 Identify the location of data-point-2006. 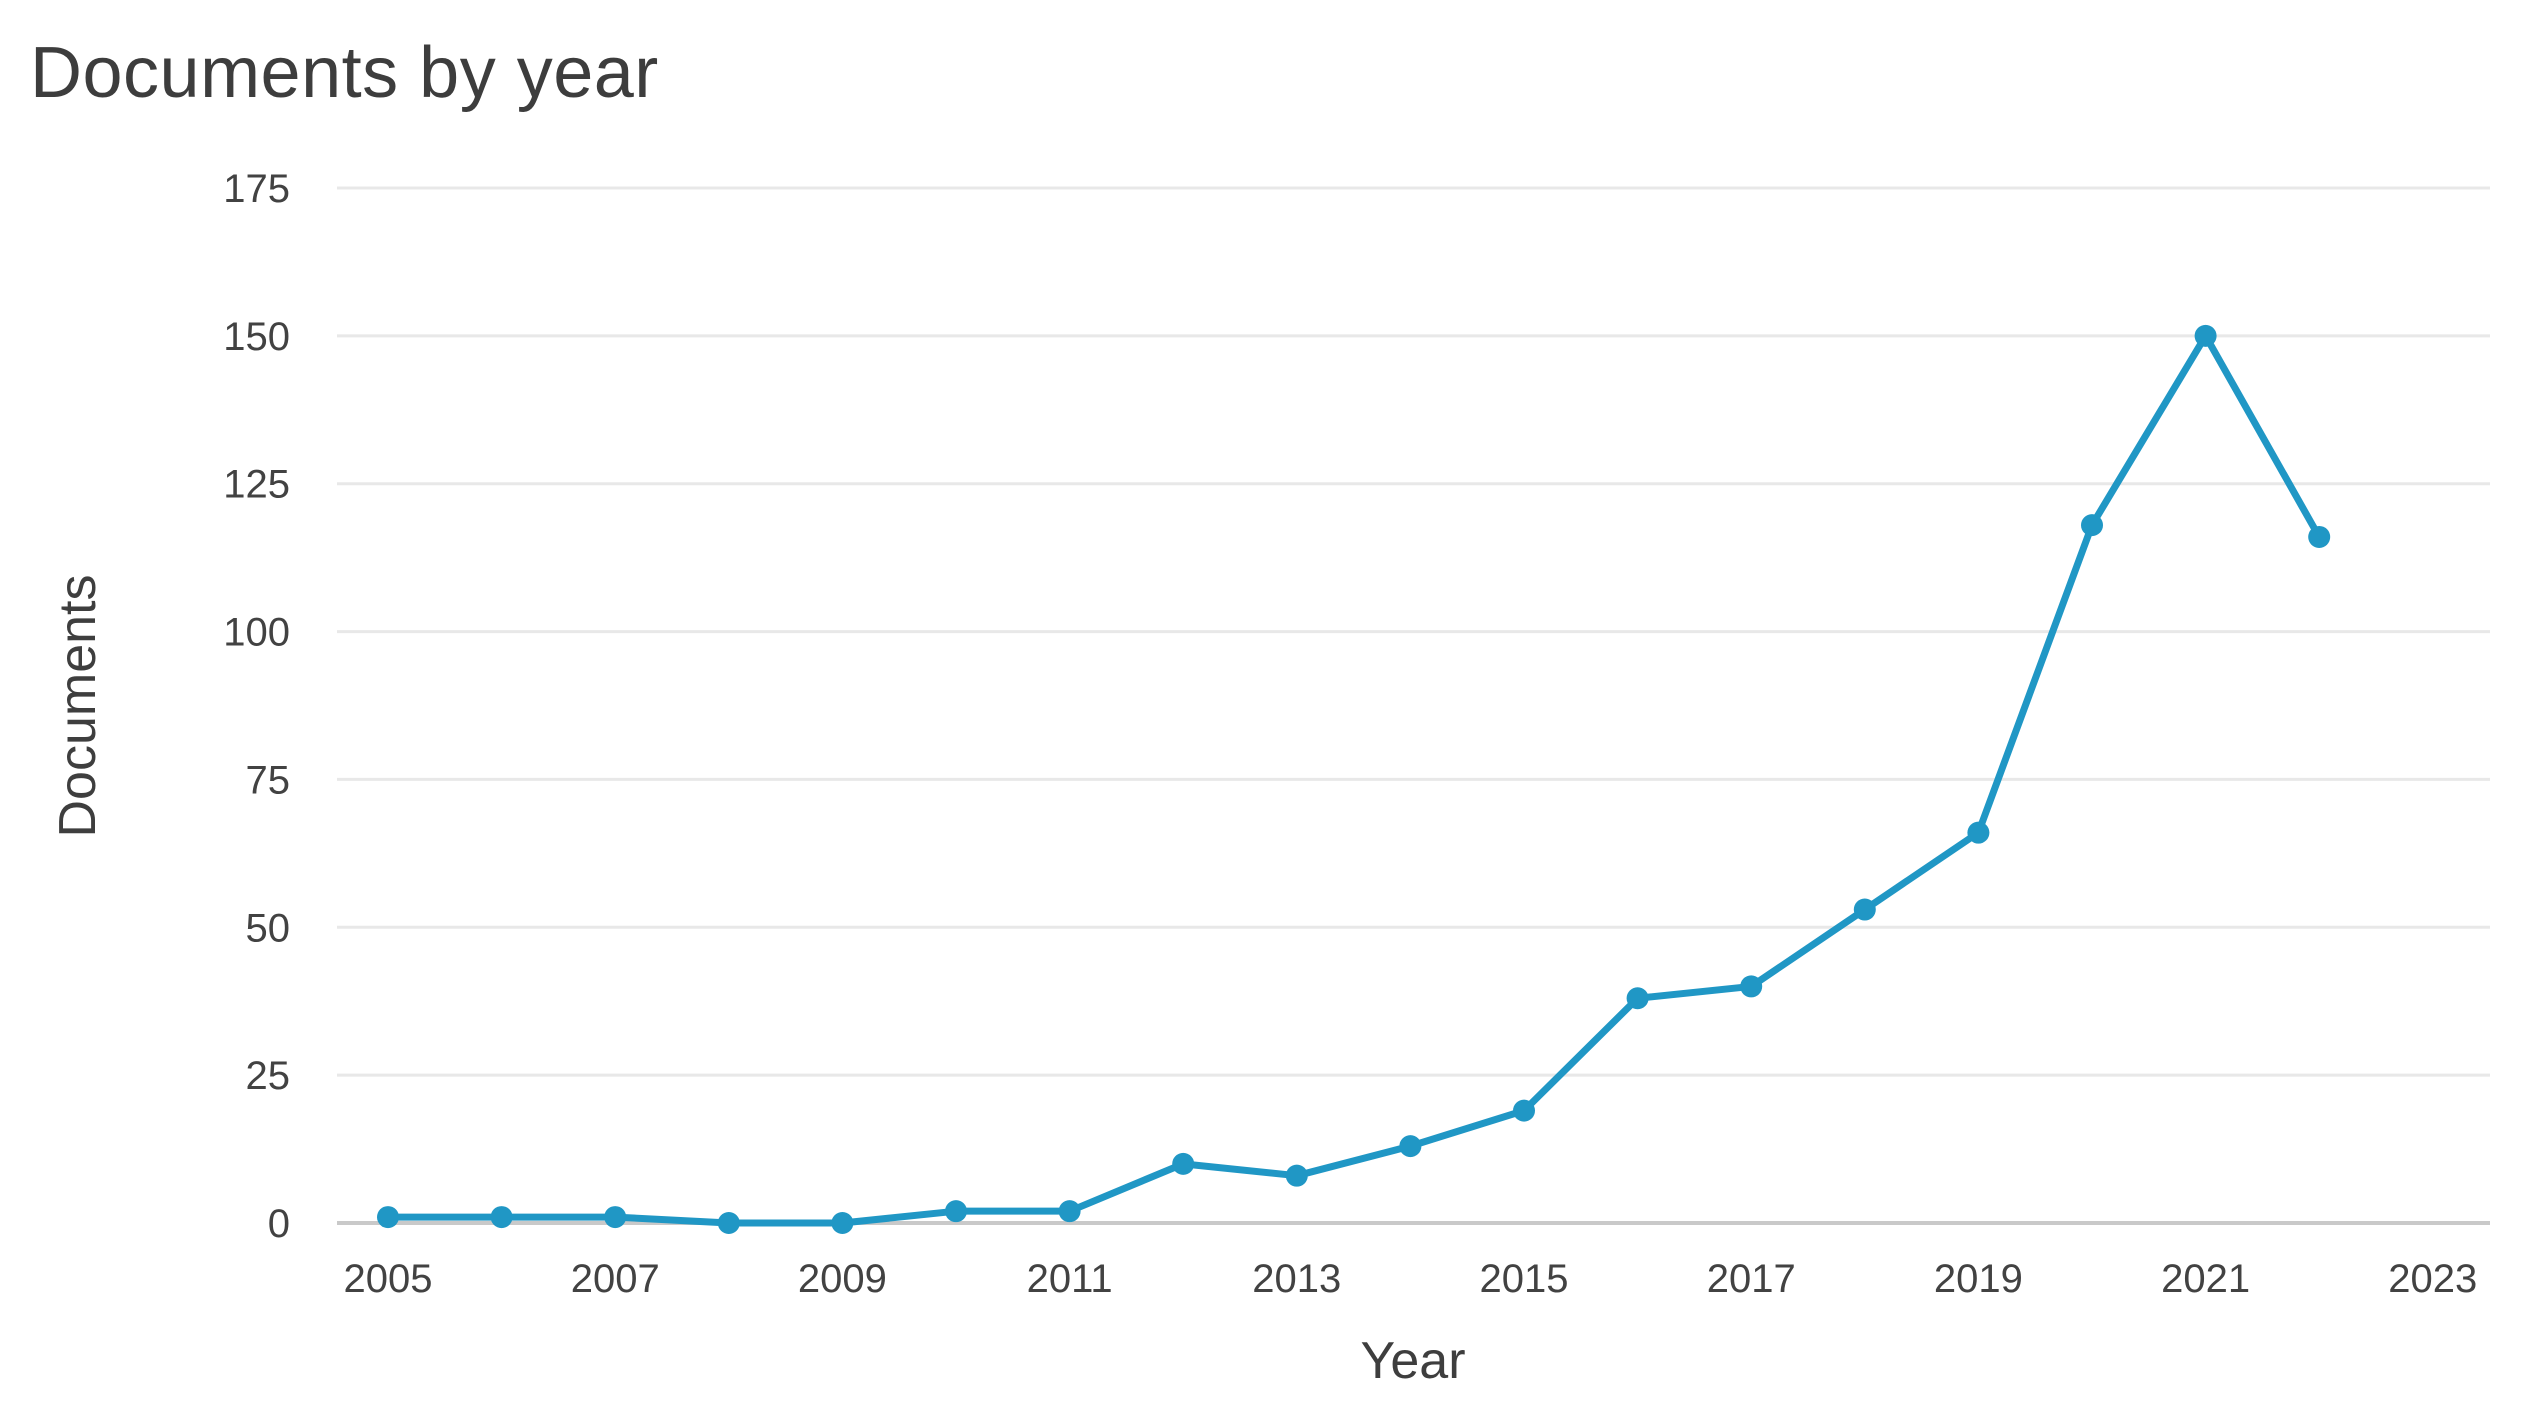
(501, 1217).